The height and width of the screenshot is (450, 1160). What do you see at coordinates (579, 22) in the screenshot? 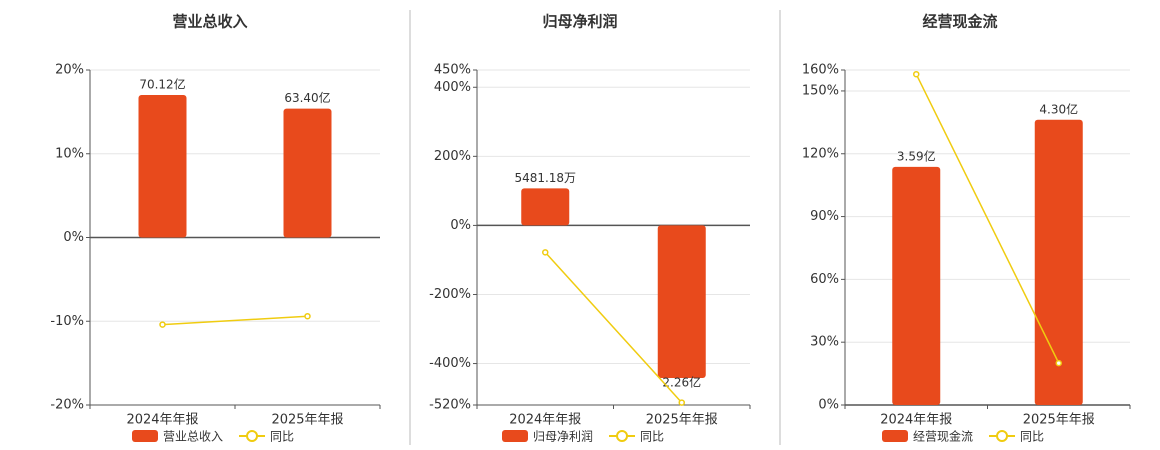
I see `chart-title: 归母净利润` at bounding box center [579, 22].